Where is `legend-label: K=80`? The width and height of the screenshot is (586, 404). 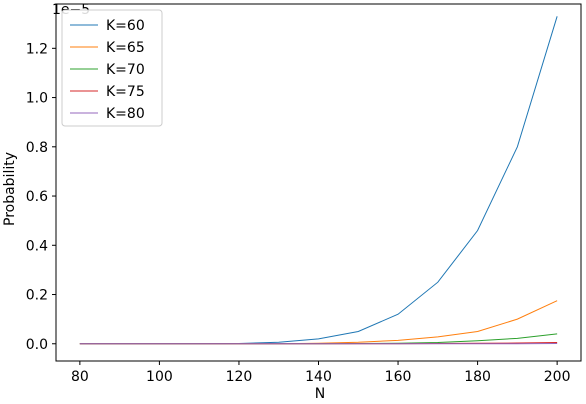 legend-label: K=80 is located at coordinates (125, 114).